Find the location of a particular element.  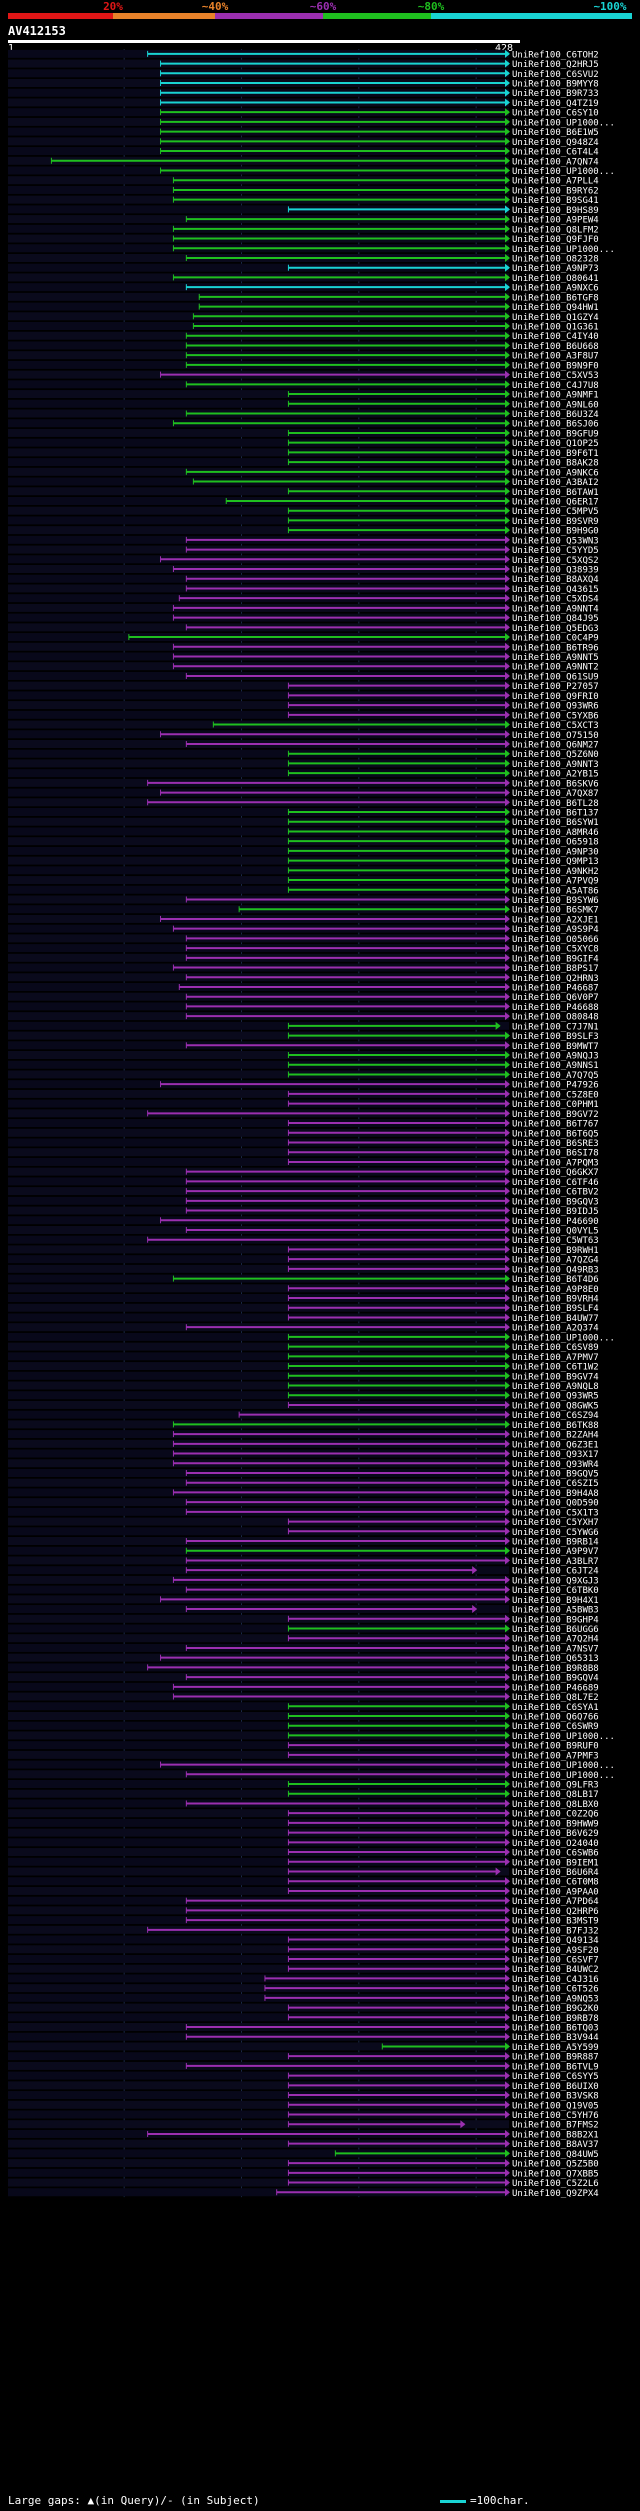

hit-label: UniRef100_C5X1T3 is located at coordinates (555, 1513).